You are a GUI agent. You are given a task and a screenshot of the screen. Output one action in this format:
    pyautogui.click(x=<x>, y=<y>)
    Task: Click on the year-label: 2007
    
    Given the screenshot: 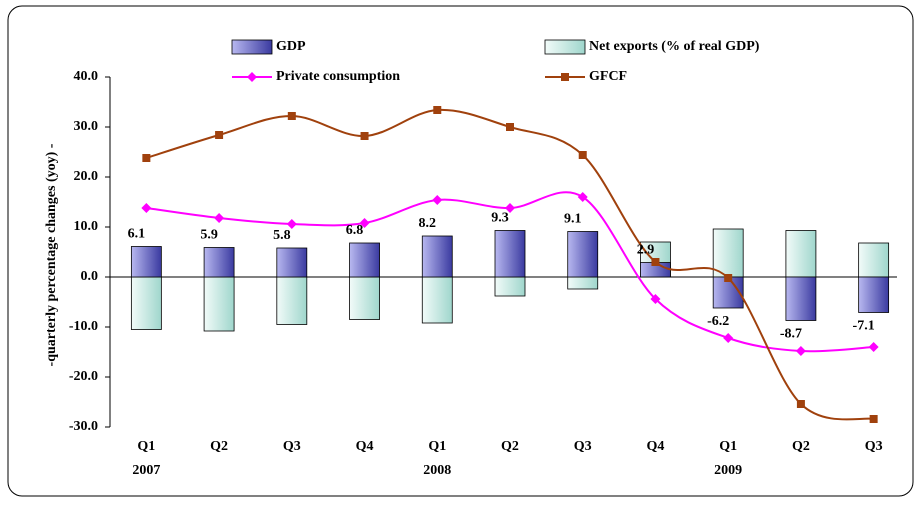 What is the action you would take?
    pyautogui.click(x=146, y=470)
    